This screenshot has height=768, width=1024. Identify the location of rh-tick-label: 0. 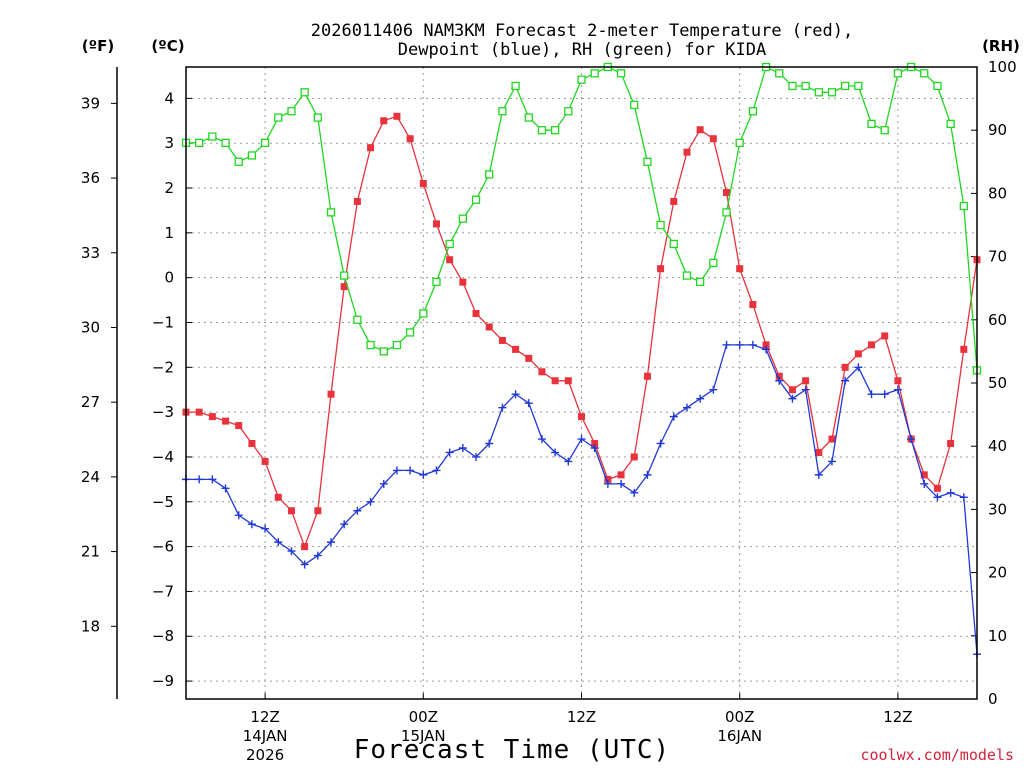
(993, 699).